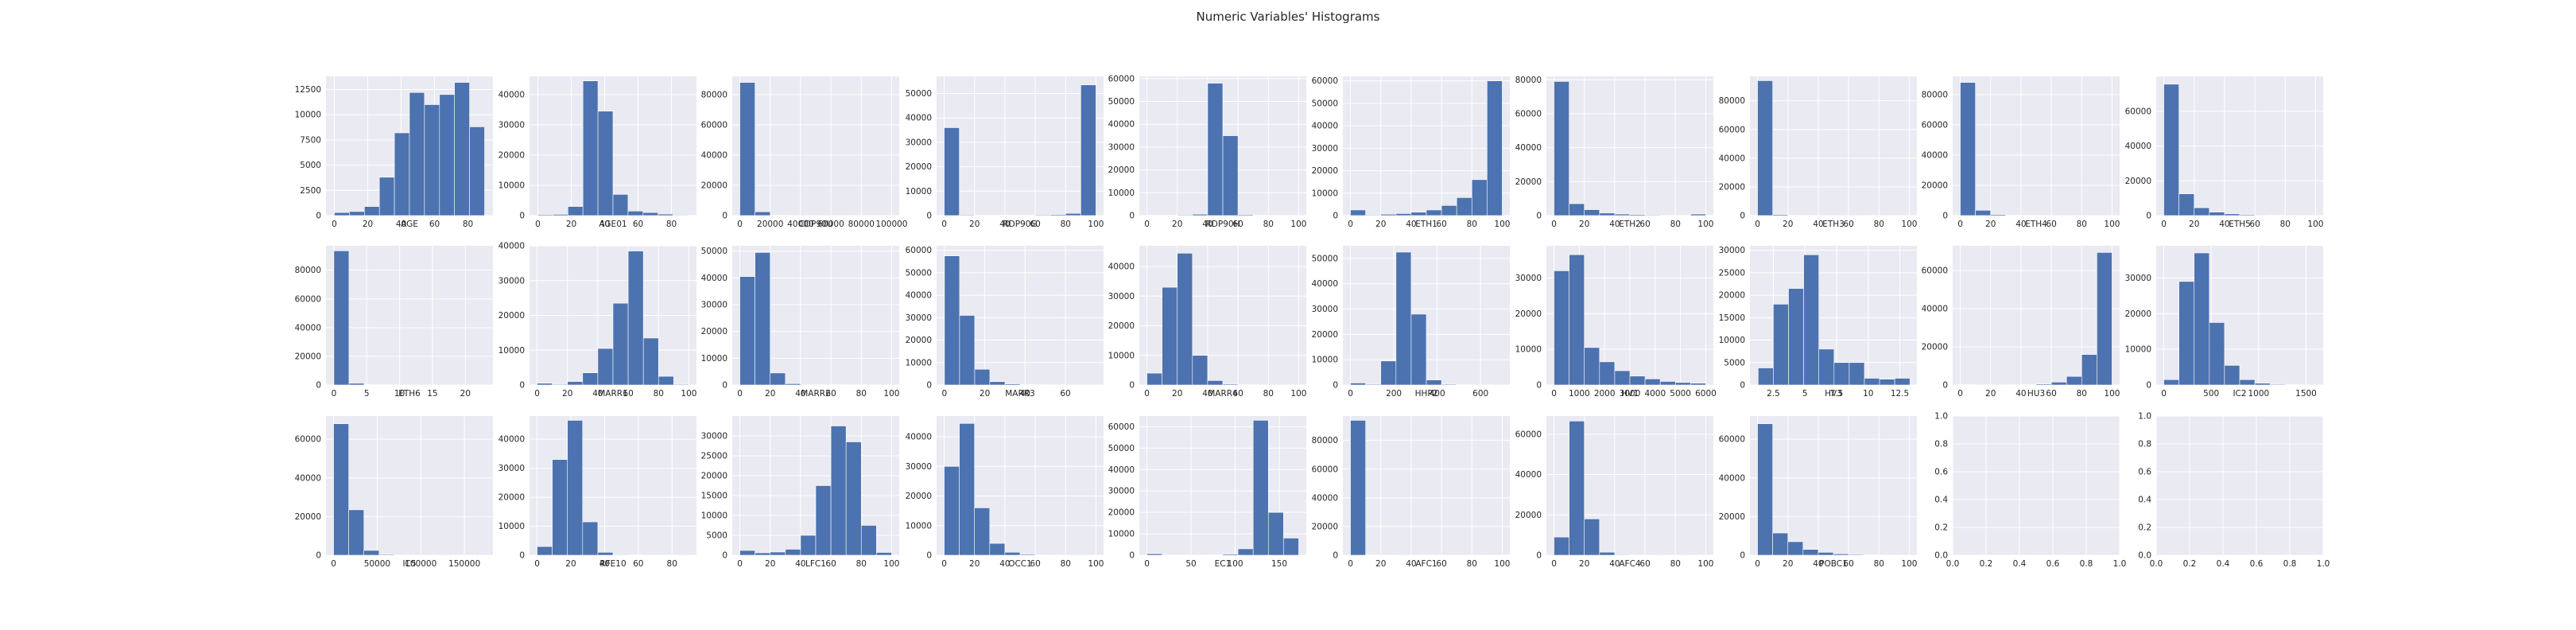 The width and height of the screenshot is (2576, 630). Describe the element at coordinates (1438, 394) in the screenshot. I see `x-tick-label: 400` at that location.